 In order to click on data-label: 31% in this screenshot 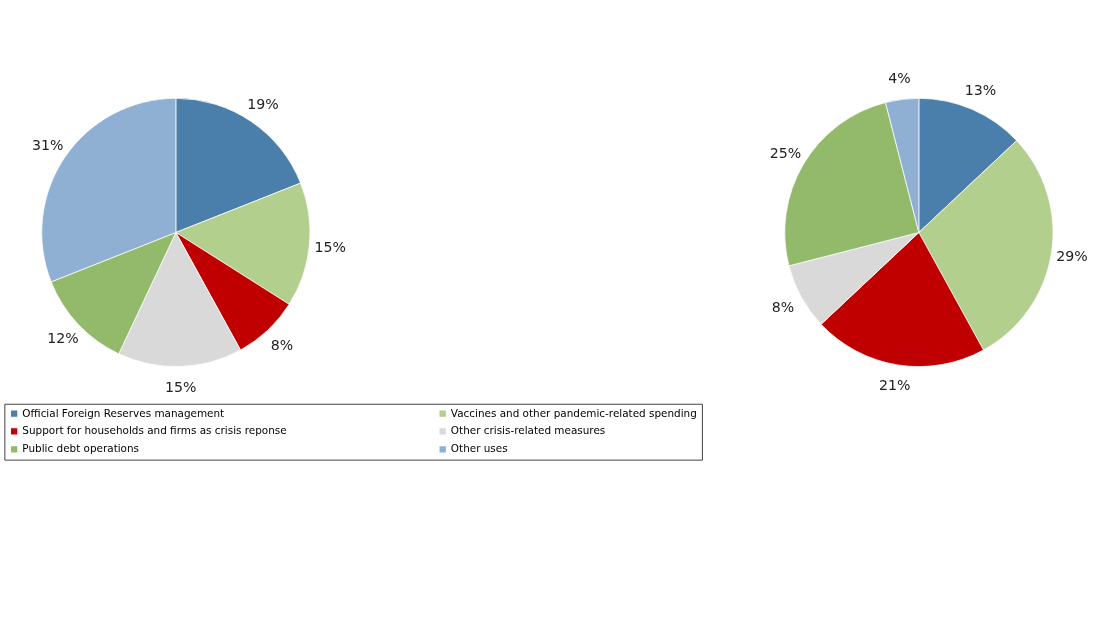, I will do `click(47, 144)`.